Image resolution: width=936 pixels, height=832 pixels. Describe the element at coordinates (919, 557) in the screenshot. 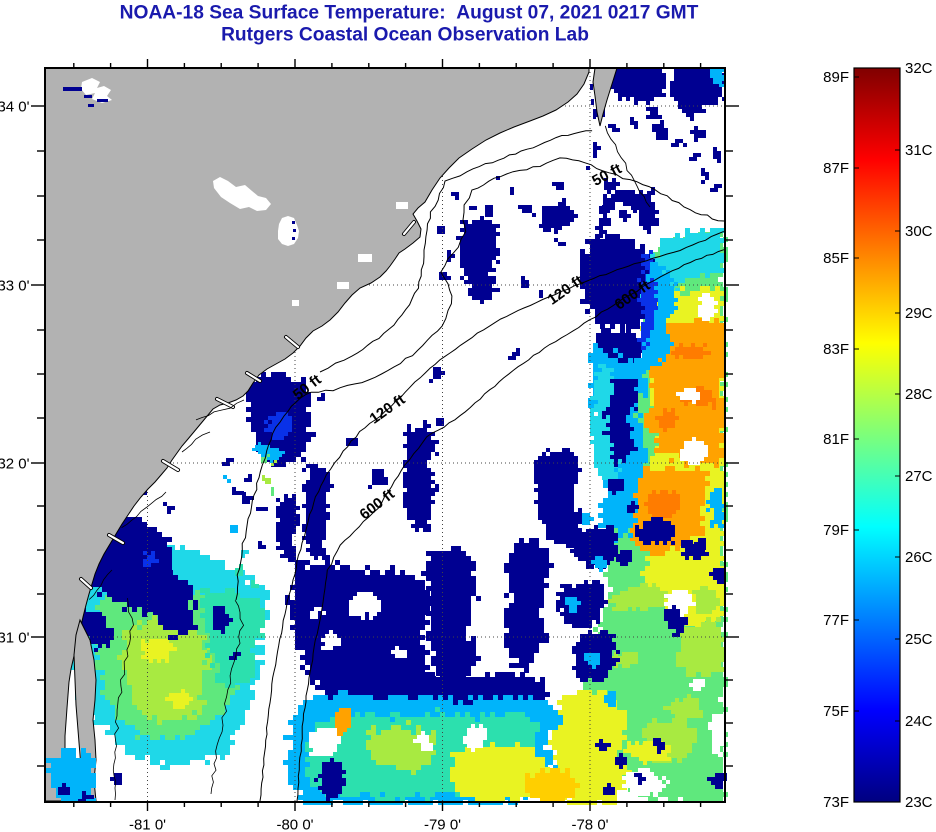

I see `svg-text: 26C` at that location.